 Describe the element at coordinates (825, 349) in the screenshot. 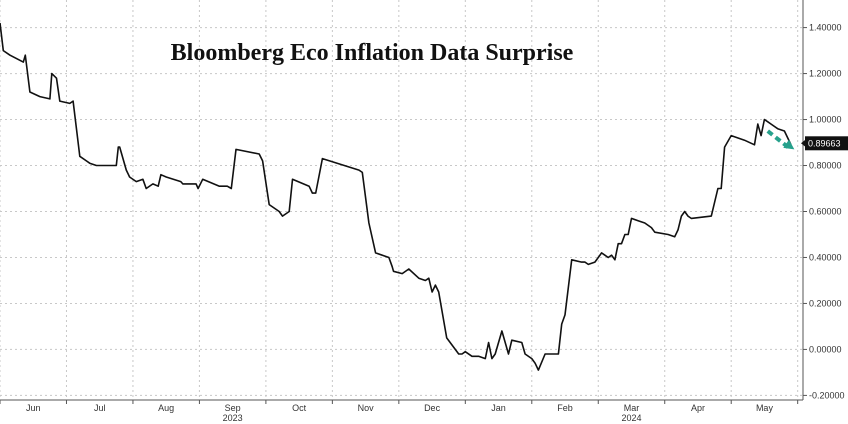

I see `y-tick-label: 0.00000` at that location.